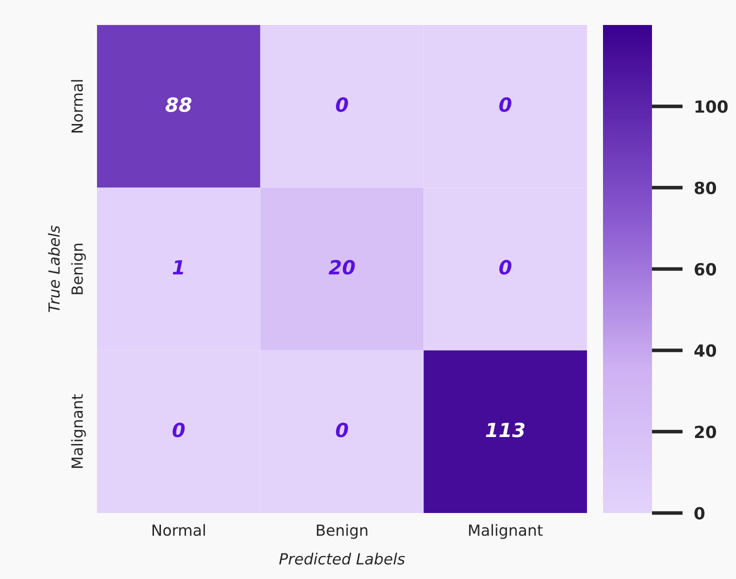  What do you see at coordinates (705, 269) in the screenshot?
I see `color-bar-label: 60` at bounding box center [705, 269].